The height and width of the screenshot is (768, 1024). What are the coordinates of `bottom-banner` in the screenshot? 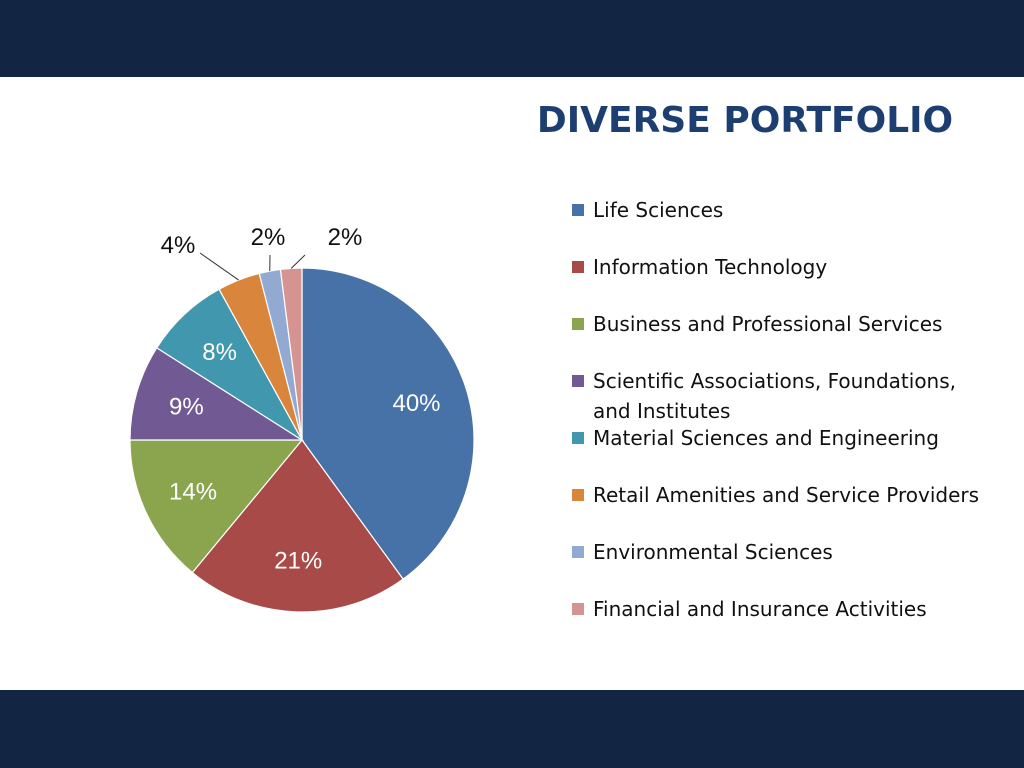 It's located at (512, 729).